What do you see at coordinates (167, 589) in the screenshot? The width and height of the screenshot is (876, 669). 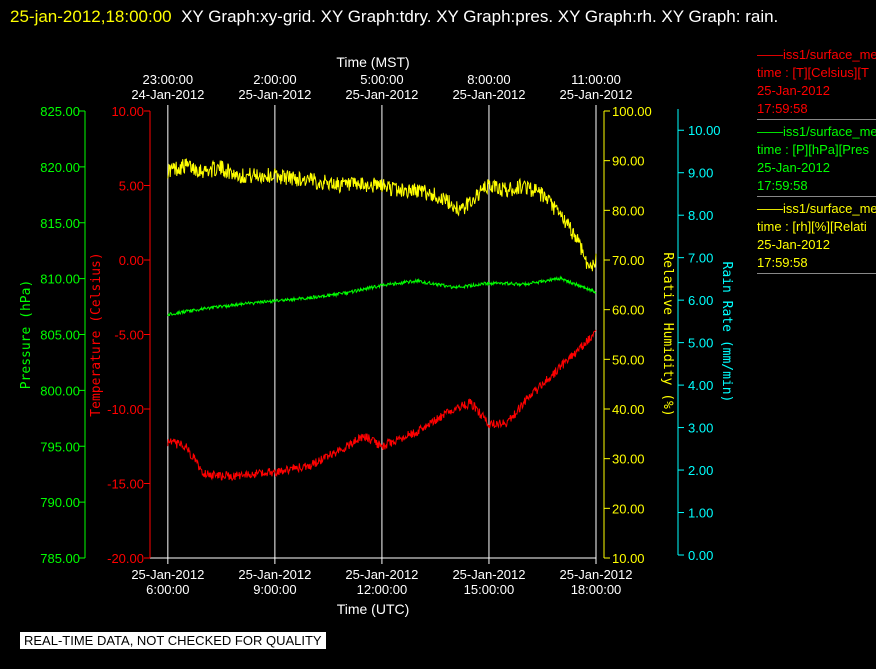 I see `x-tick-time: 6:00:00` at bounding box center [167, 589].